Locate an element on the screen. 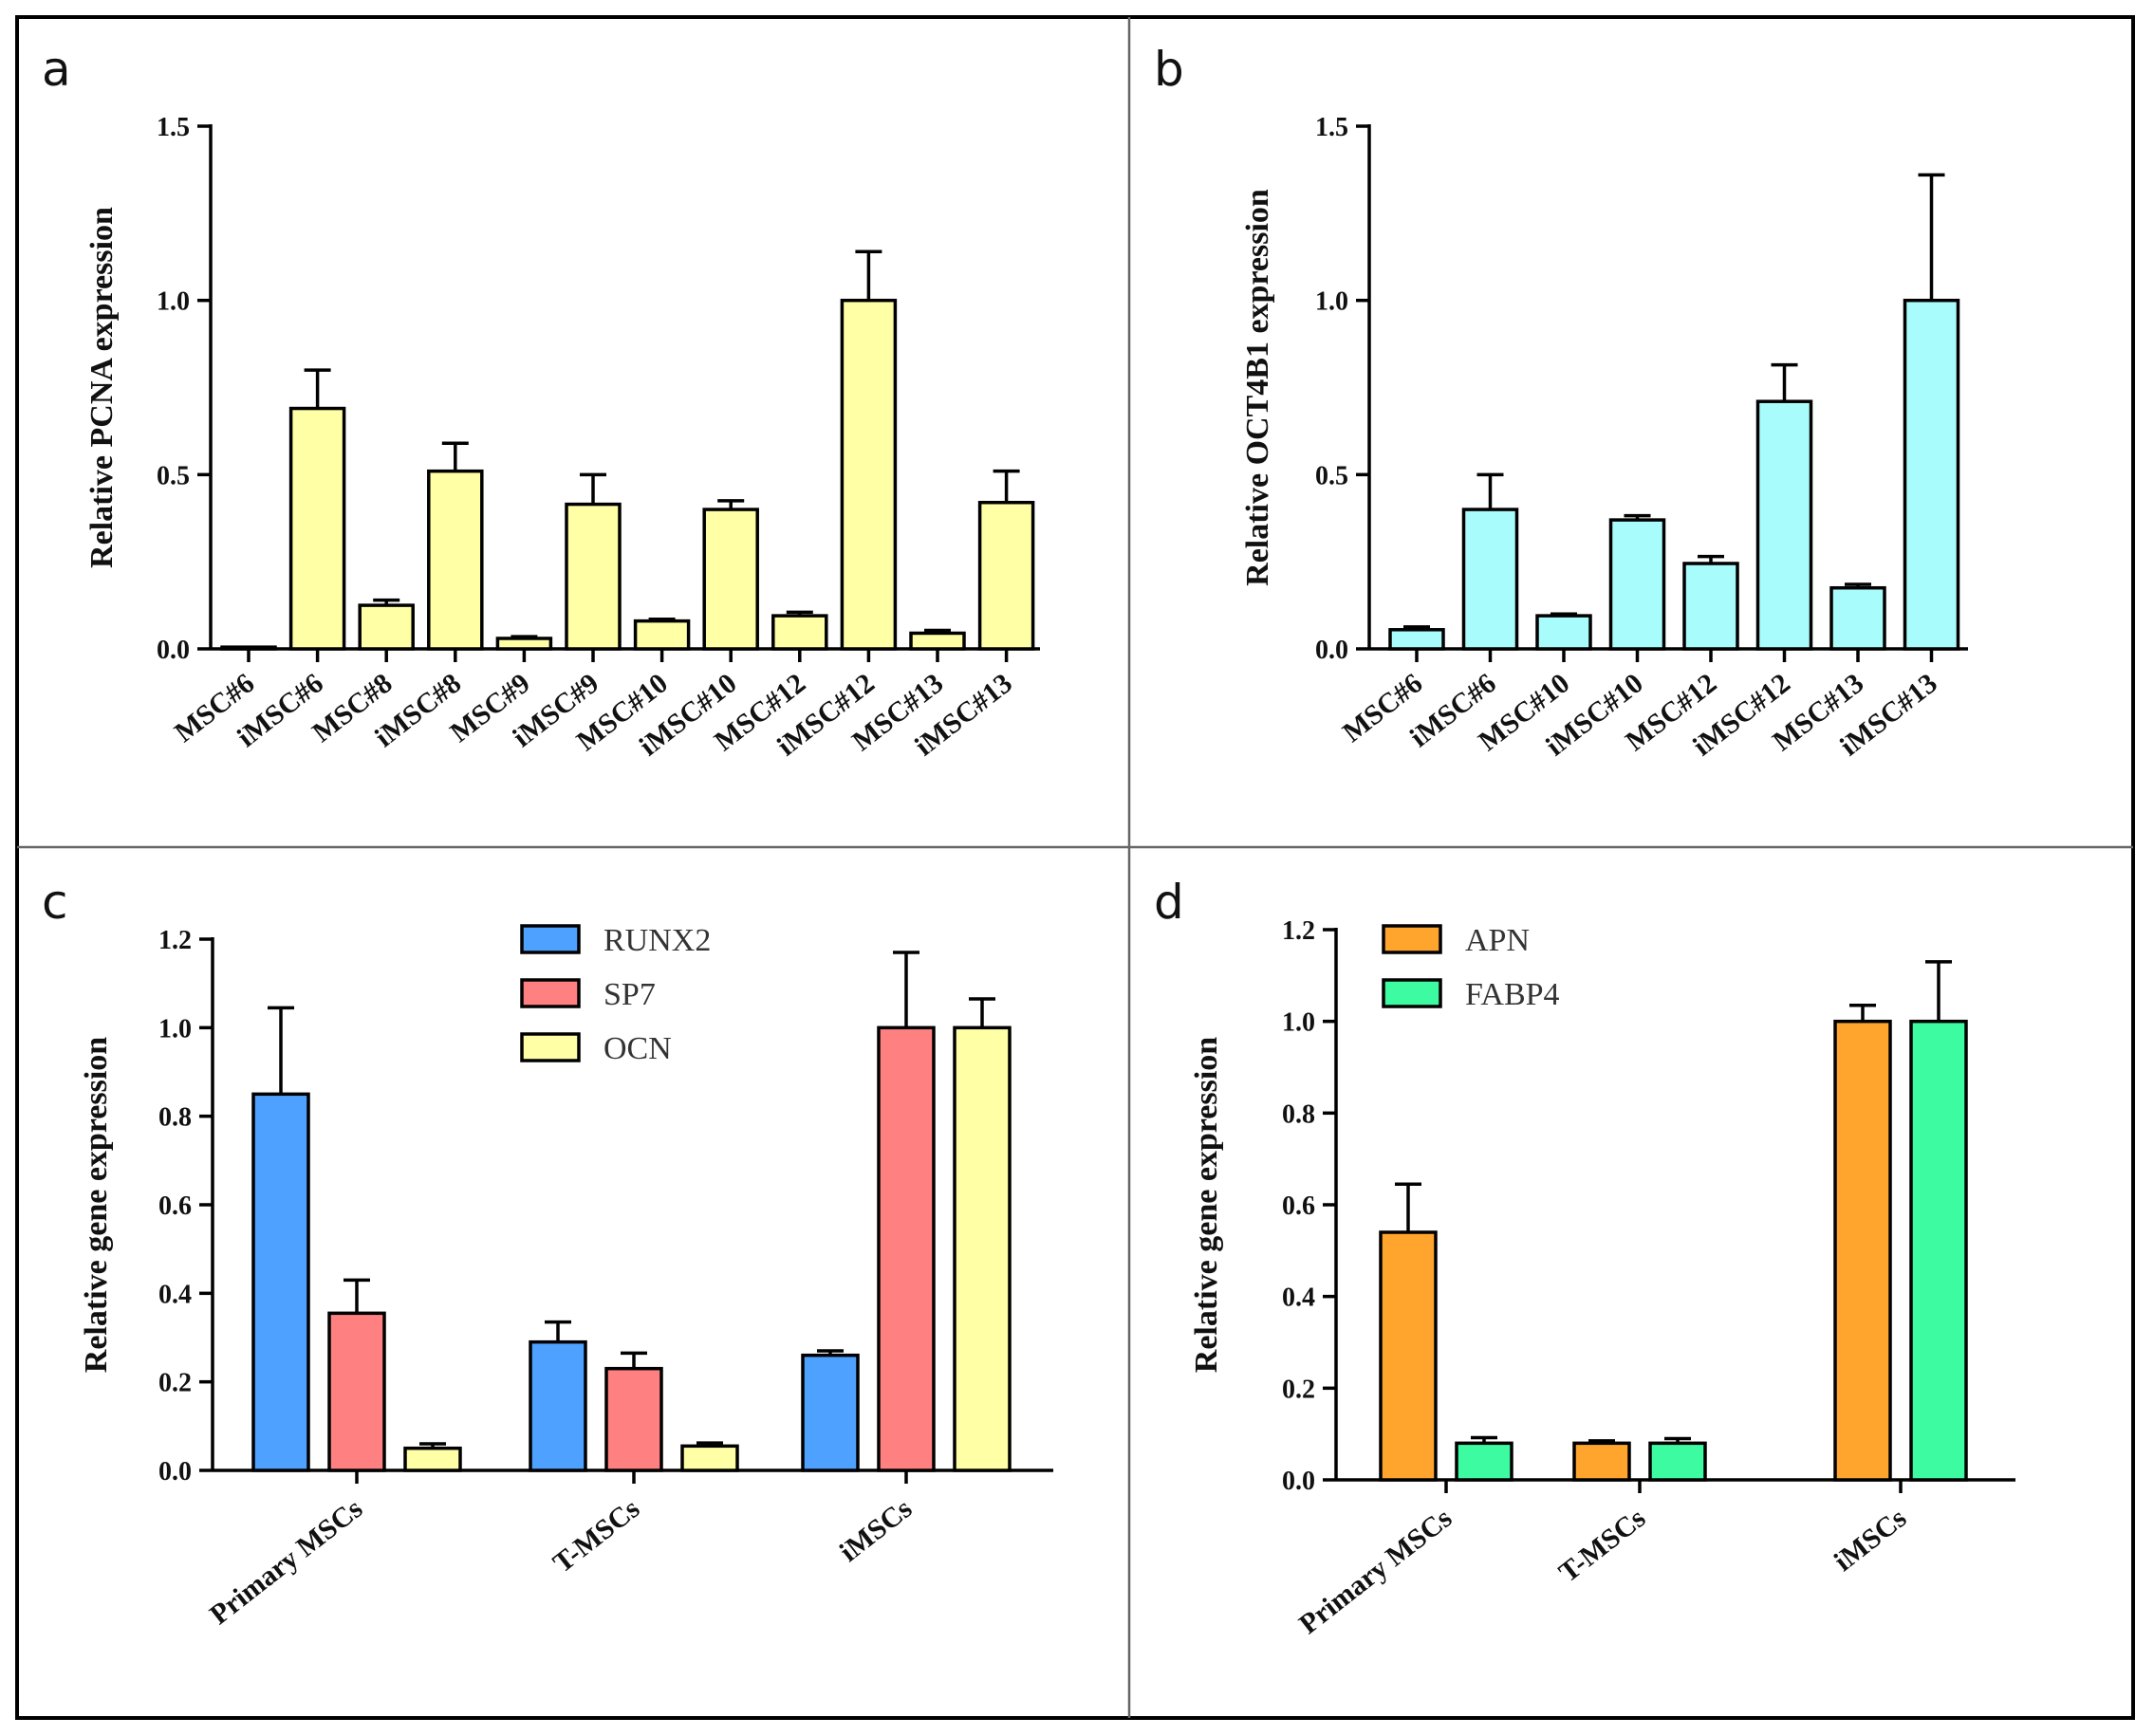 This screenshot has width=2154, height=1736. legend-swatch-ocn is located at coordinates (550, 1047).